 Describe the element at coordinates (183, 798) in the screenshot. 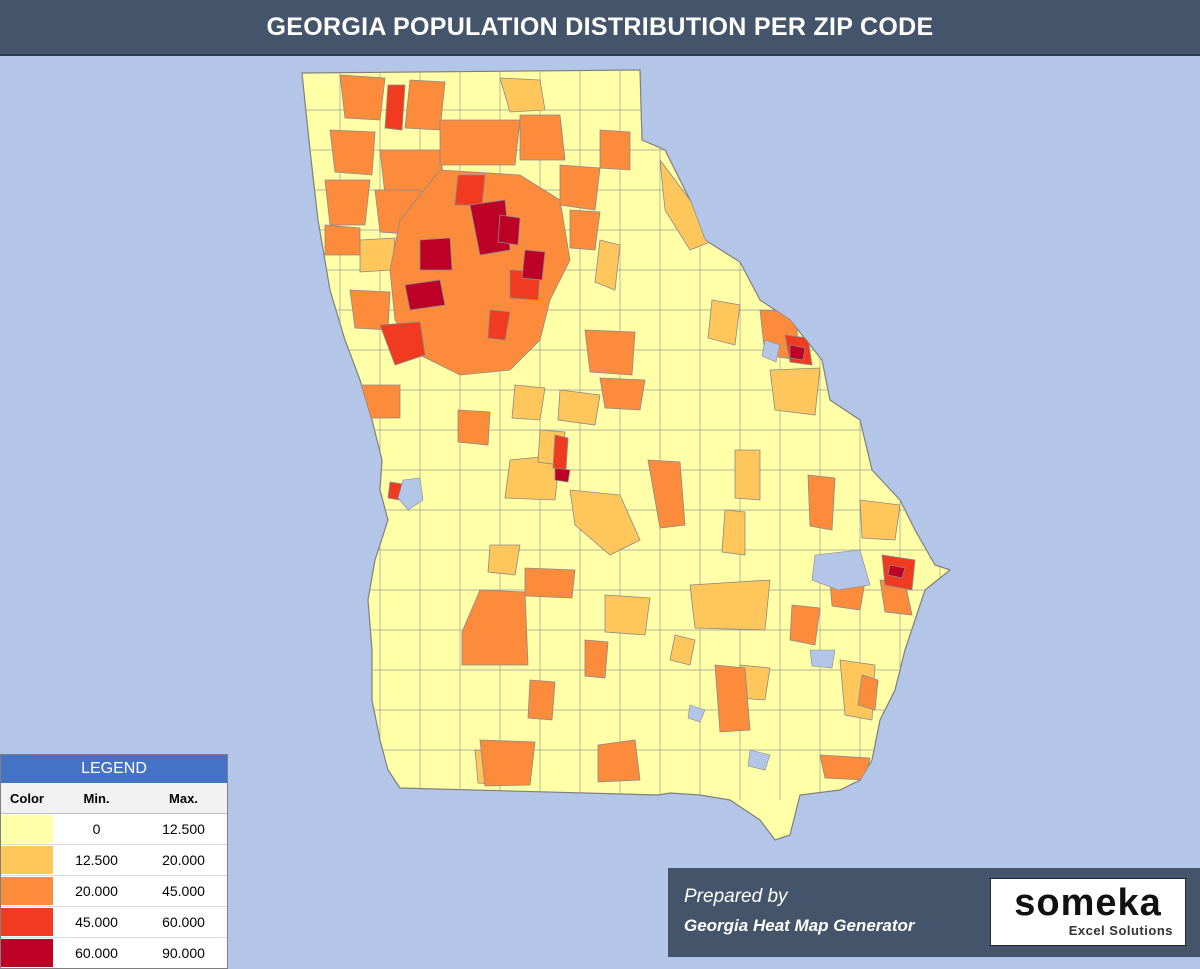

I see `legend-col-max: Max.` at that location.